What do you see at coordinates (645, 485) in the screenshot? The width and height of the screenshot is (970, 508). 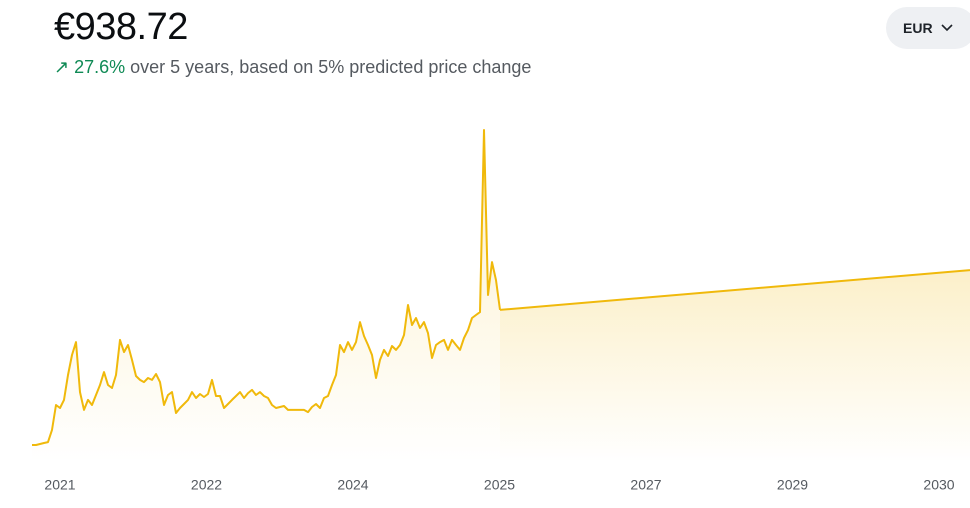 I see `x-tick-label: 2027` at bounding box center [645, 485].